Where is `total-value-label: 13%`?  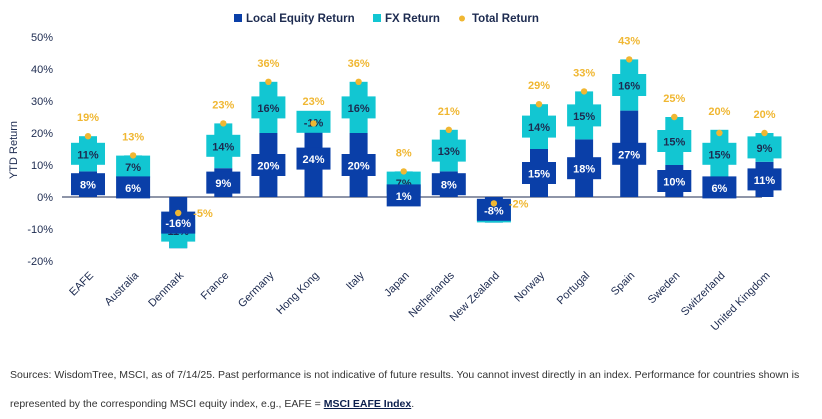 total-value-label: 13% is located at coordinates (133, 137).